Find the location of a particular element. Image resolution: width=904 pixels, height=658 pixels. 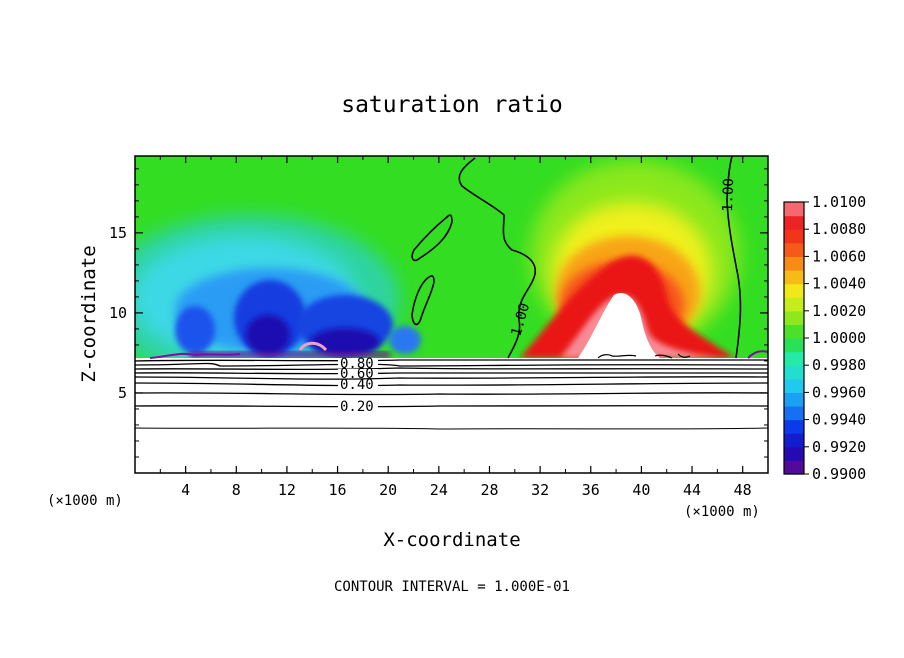

contour-label-080-bg is located at coordinates (358, 362).